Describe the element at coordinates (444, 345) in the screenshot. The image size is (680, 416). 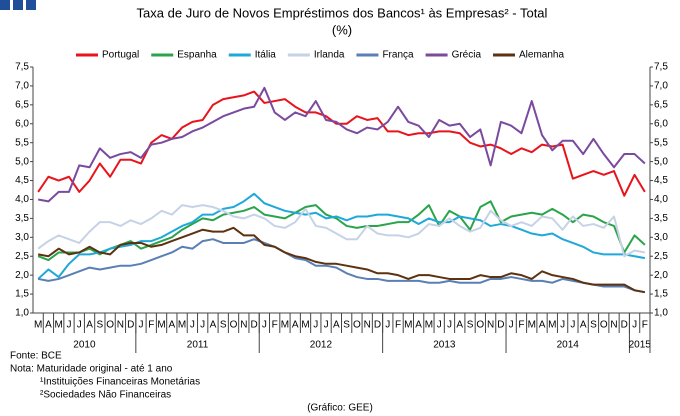
I see `year-label: 2013` at that location.